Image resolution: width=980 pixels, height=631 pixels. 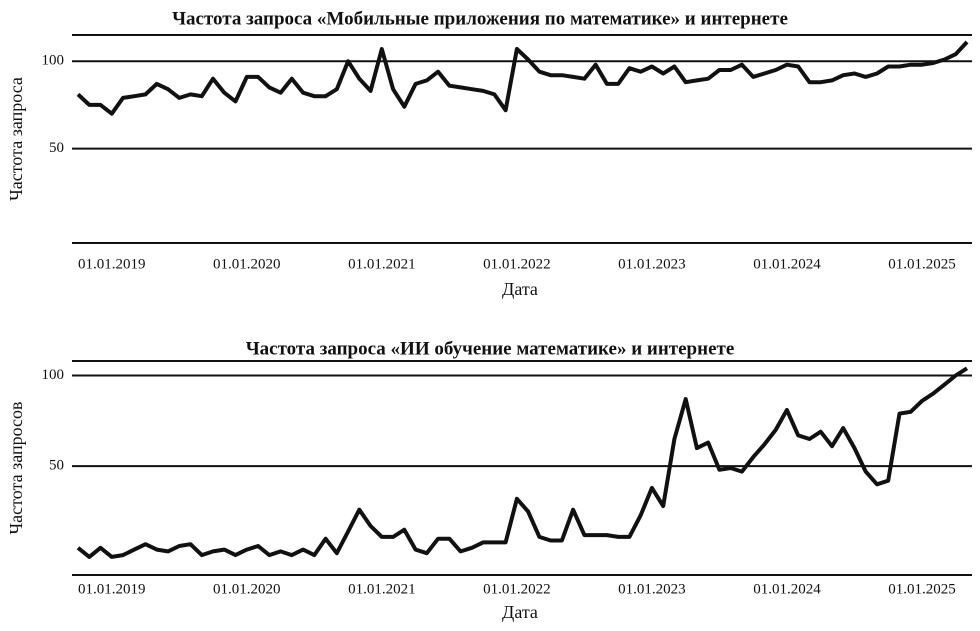 What do you see at coordinates (16, 467) in the screenshot?
I see `y-axis-label: Частота запросов` at bounding box center [16, 467].